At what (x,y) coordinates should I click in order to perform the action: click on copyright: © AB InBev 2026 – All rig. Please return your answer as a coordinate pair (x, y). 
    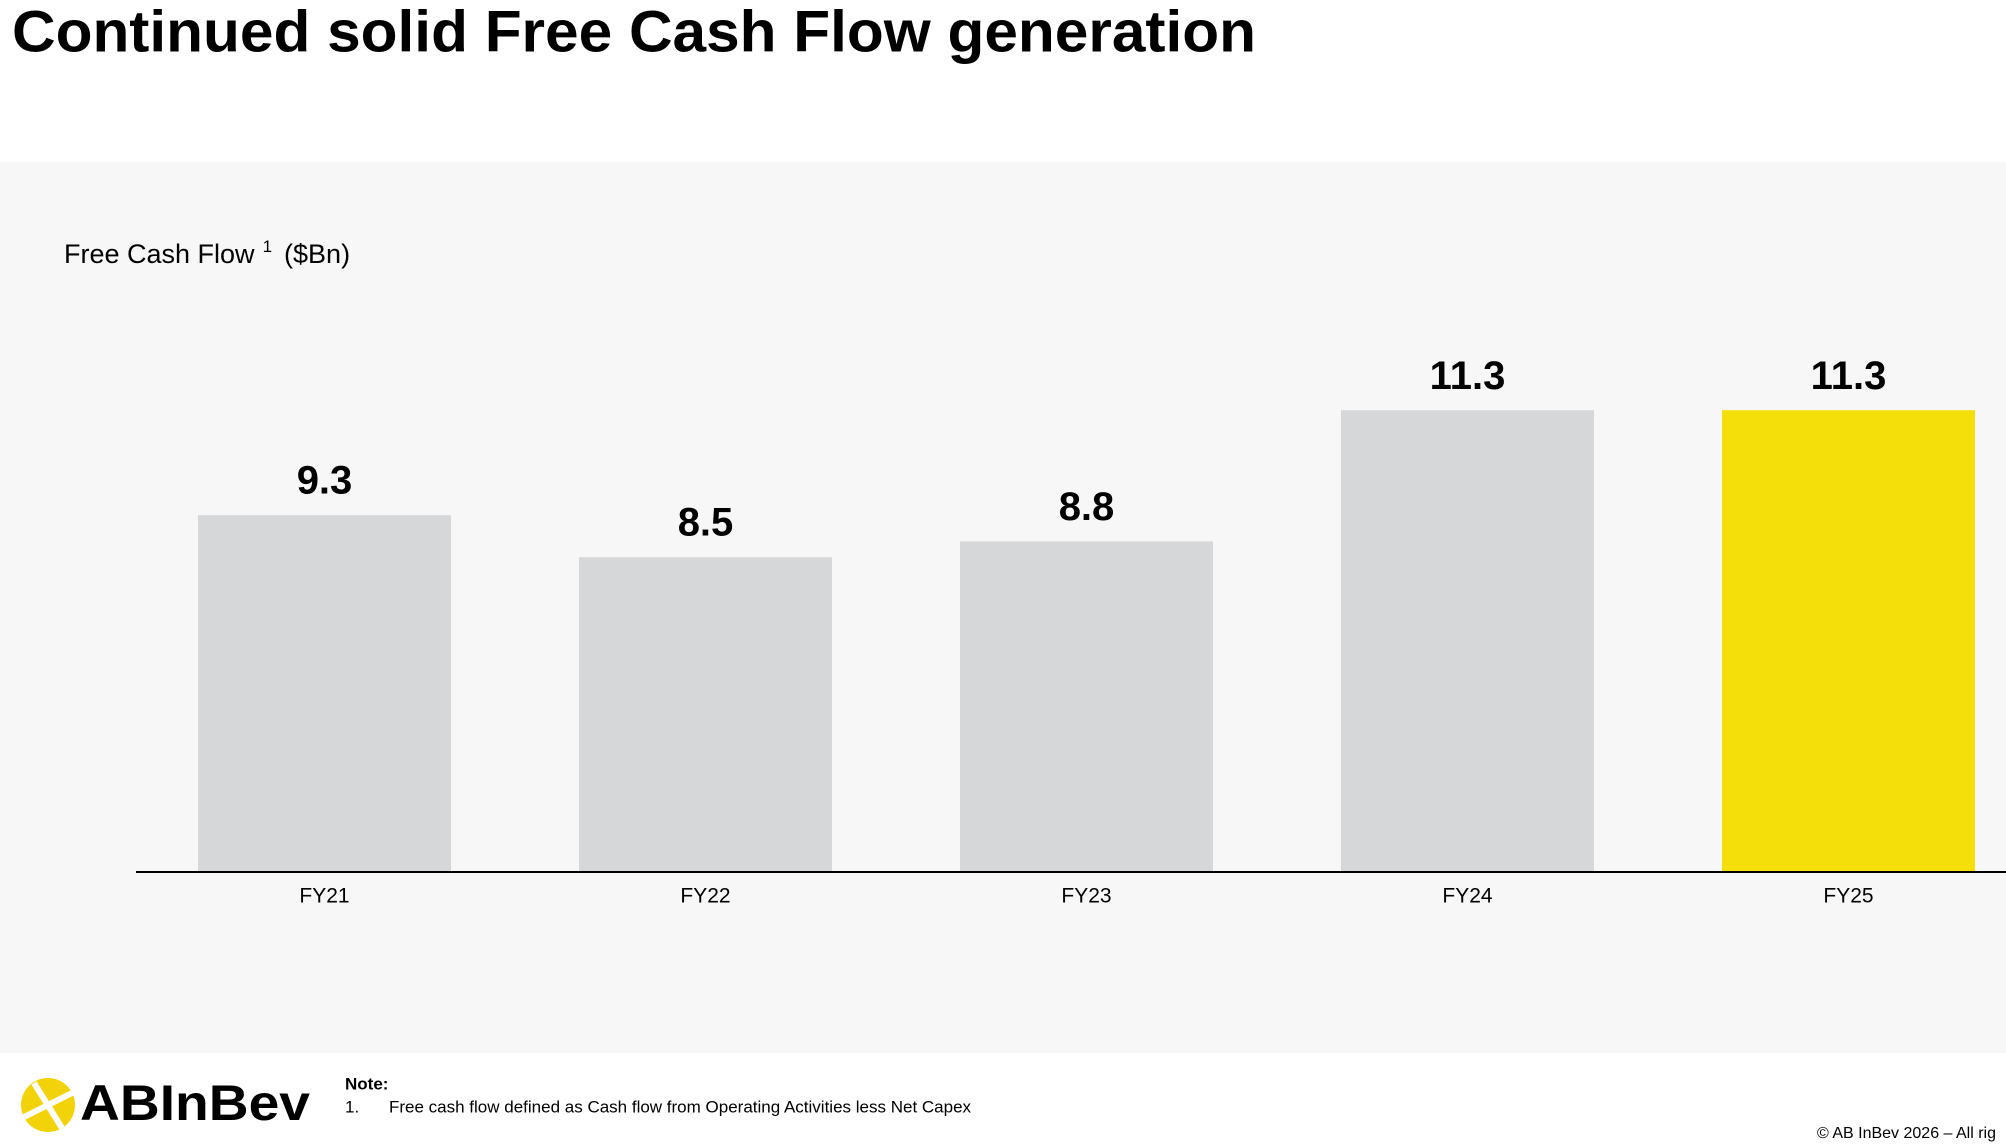
    Looking at the image, I should click on (1906, 1133).